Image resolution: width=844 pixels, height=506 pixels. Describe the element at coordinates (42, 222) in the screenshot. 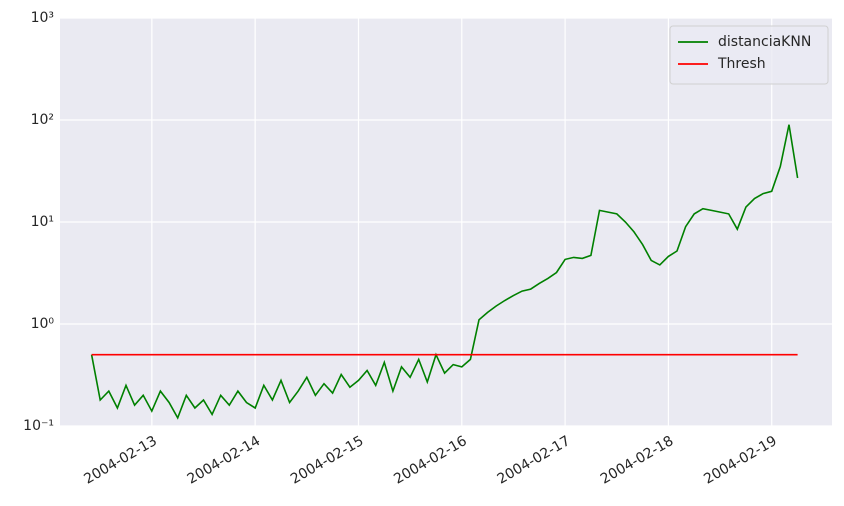

I see `y-tick-label: 10¹` at that location.